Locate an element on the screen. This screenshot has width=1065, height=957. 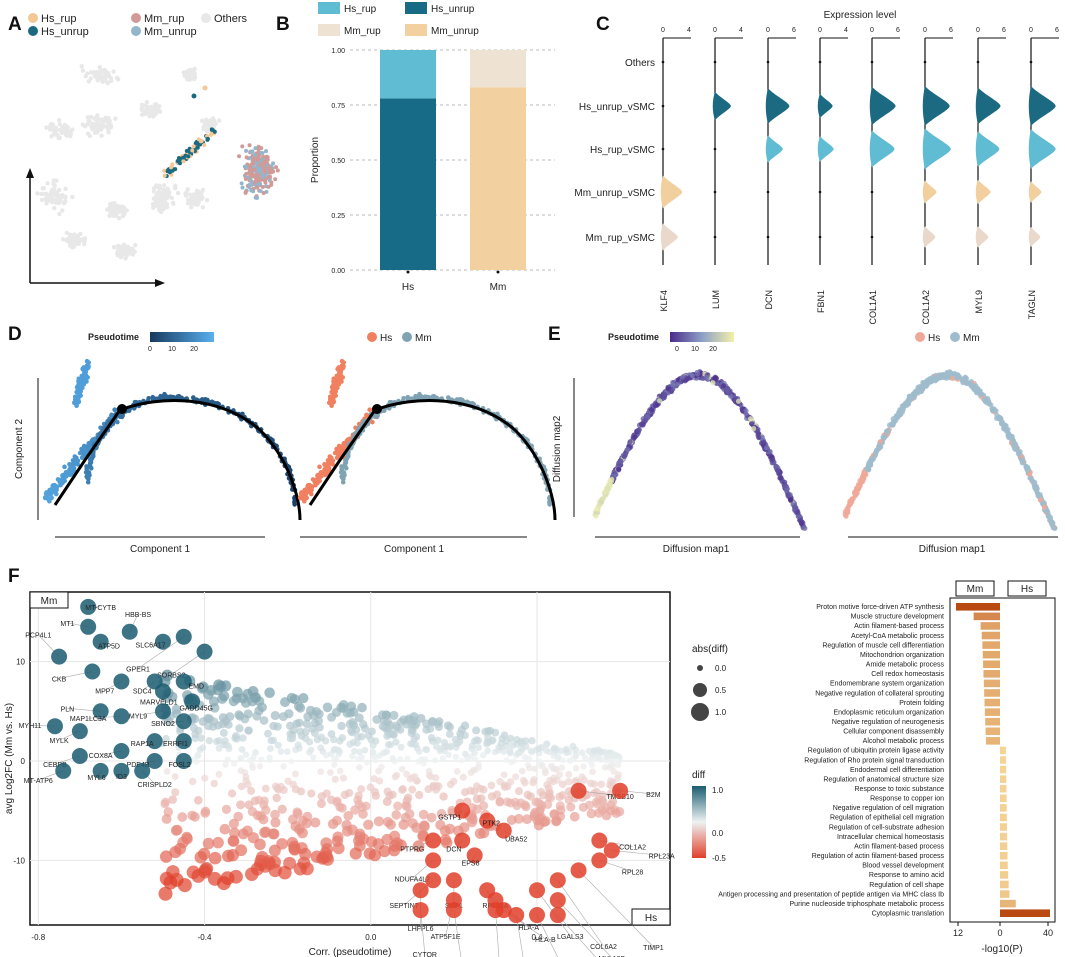
c-group-label: Hs_unrup_vSMC is located at coordinates (617, 107).